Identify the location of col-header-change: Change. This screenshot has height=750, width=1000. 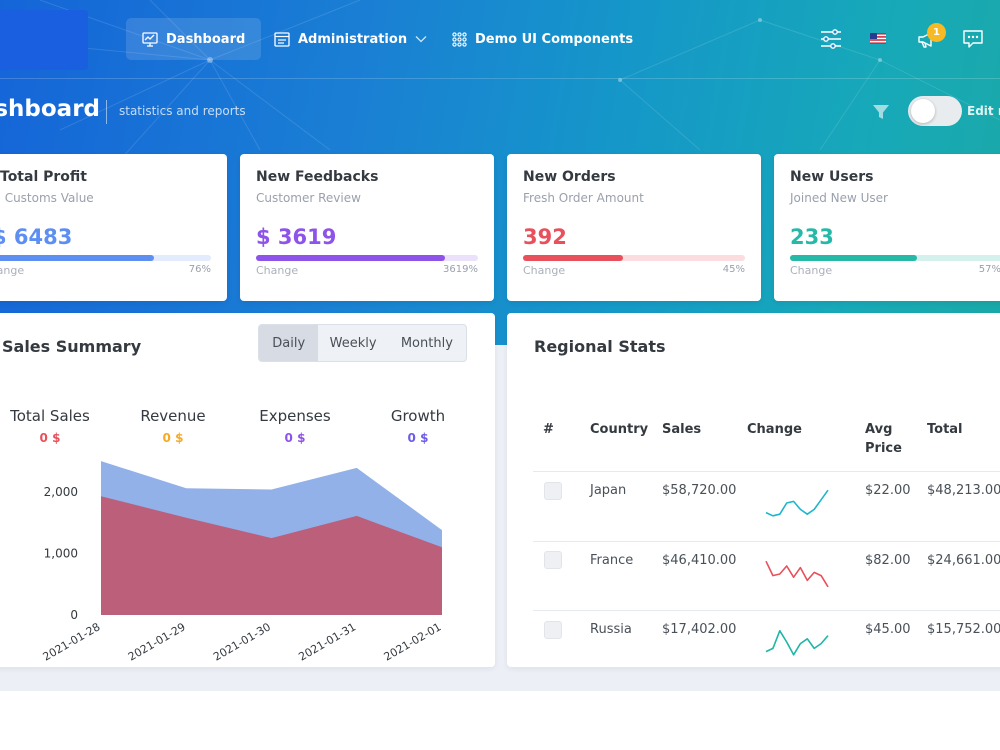
(774, 429).